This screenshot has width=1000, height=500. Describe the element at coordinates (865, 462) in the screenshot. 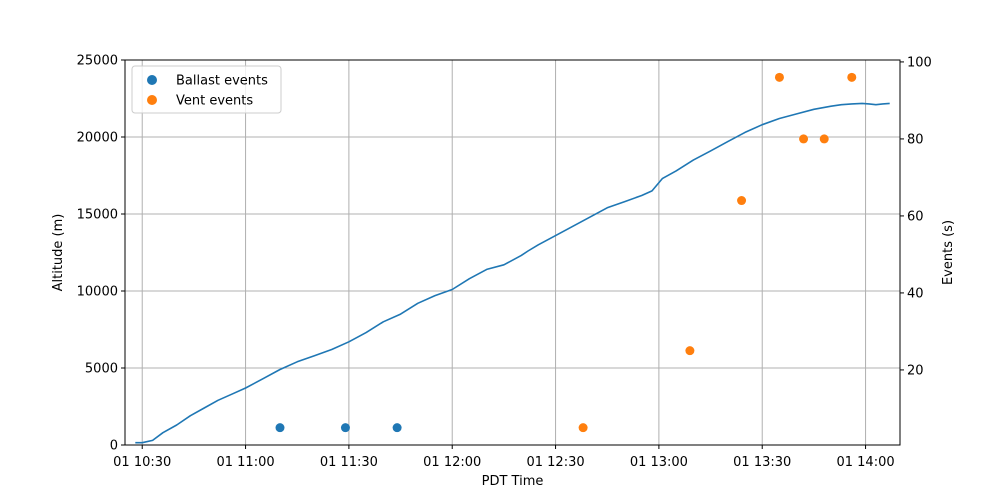

I see `x-tick-label: 01 14:00` at that location.